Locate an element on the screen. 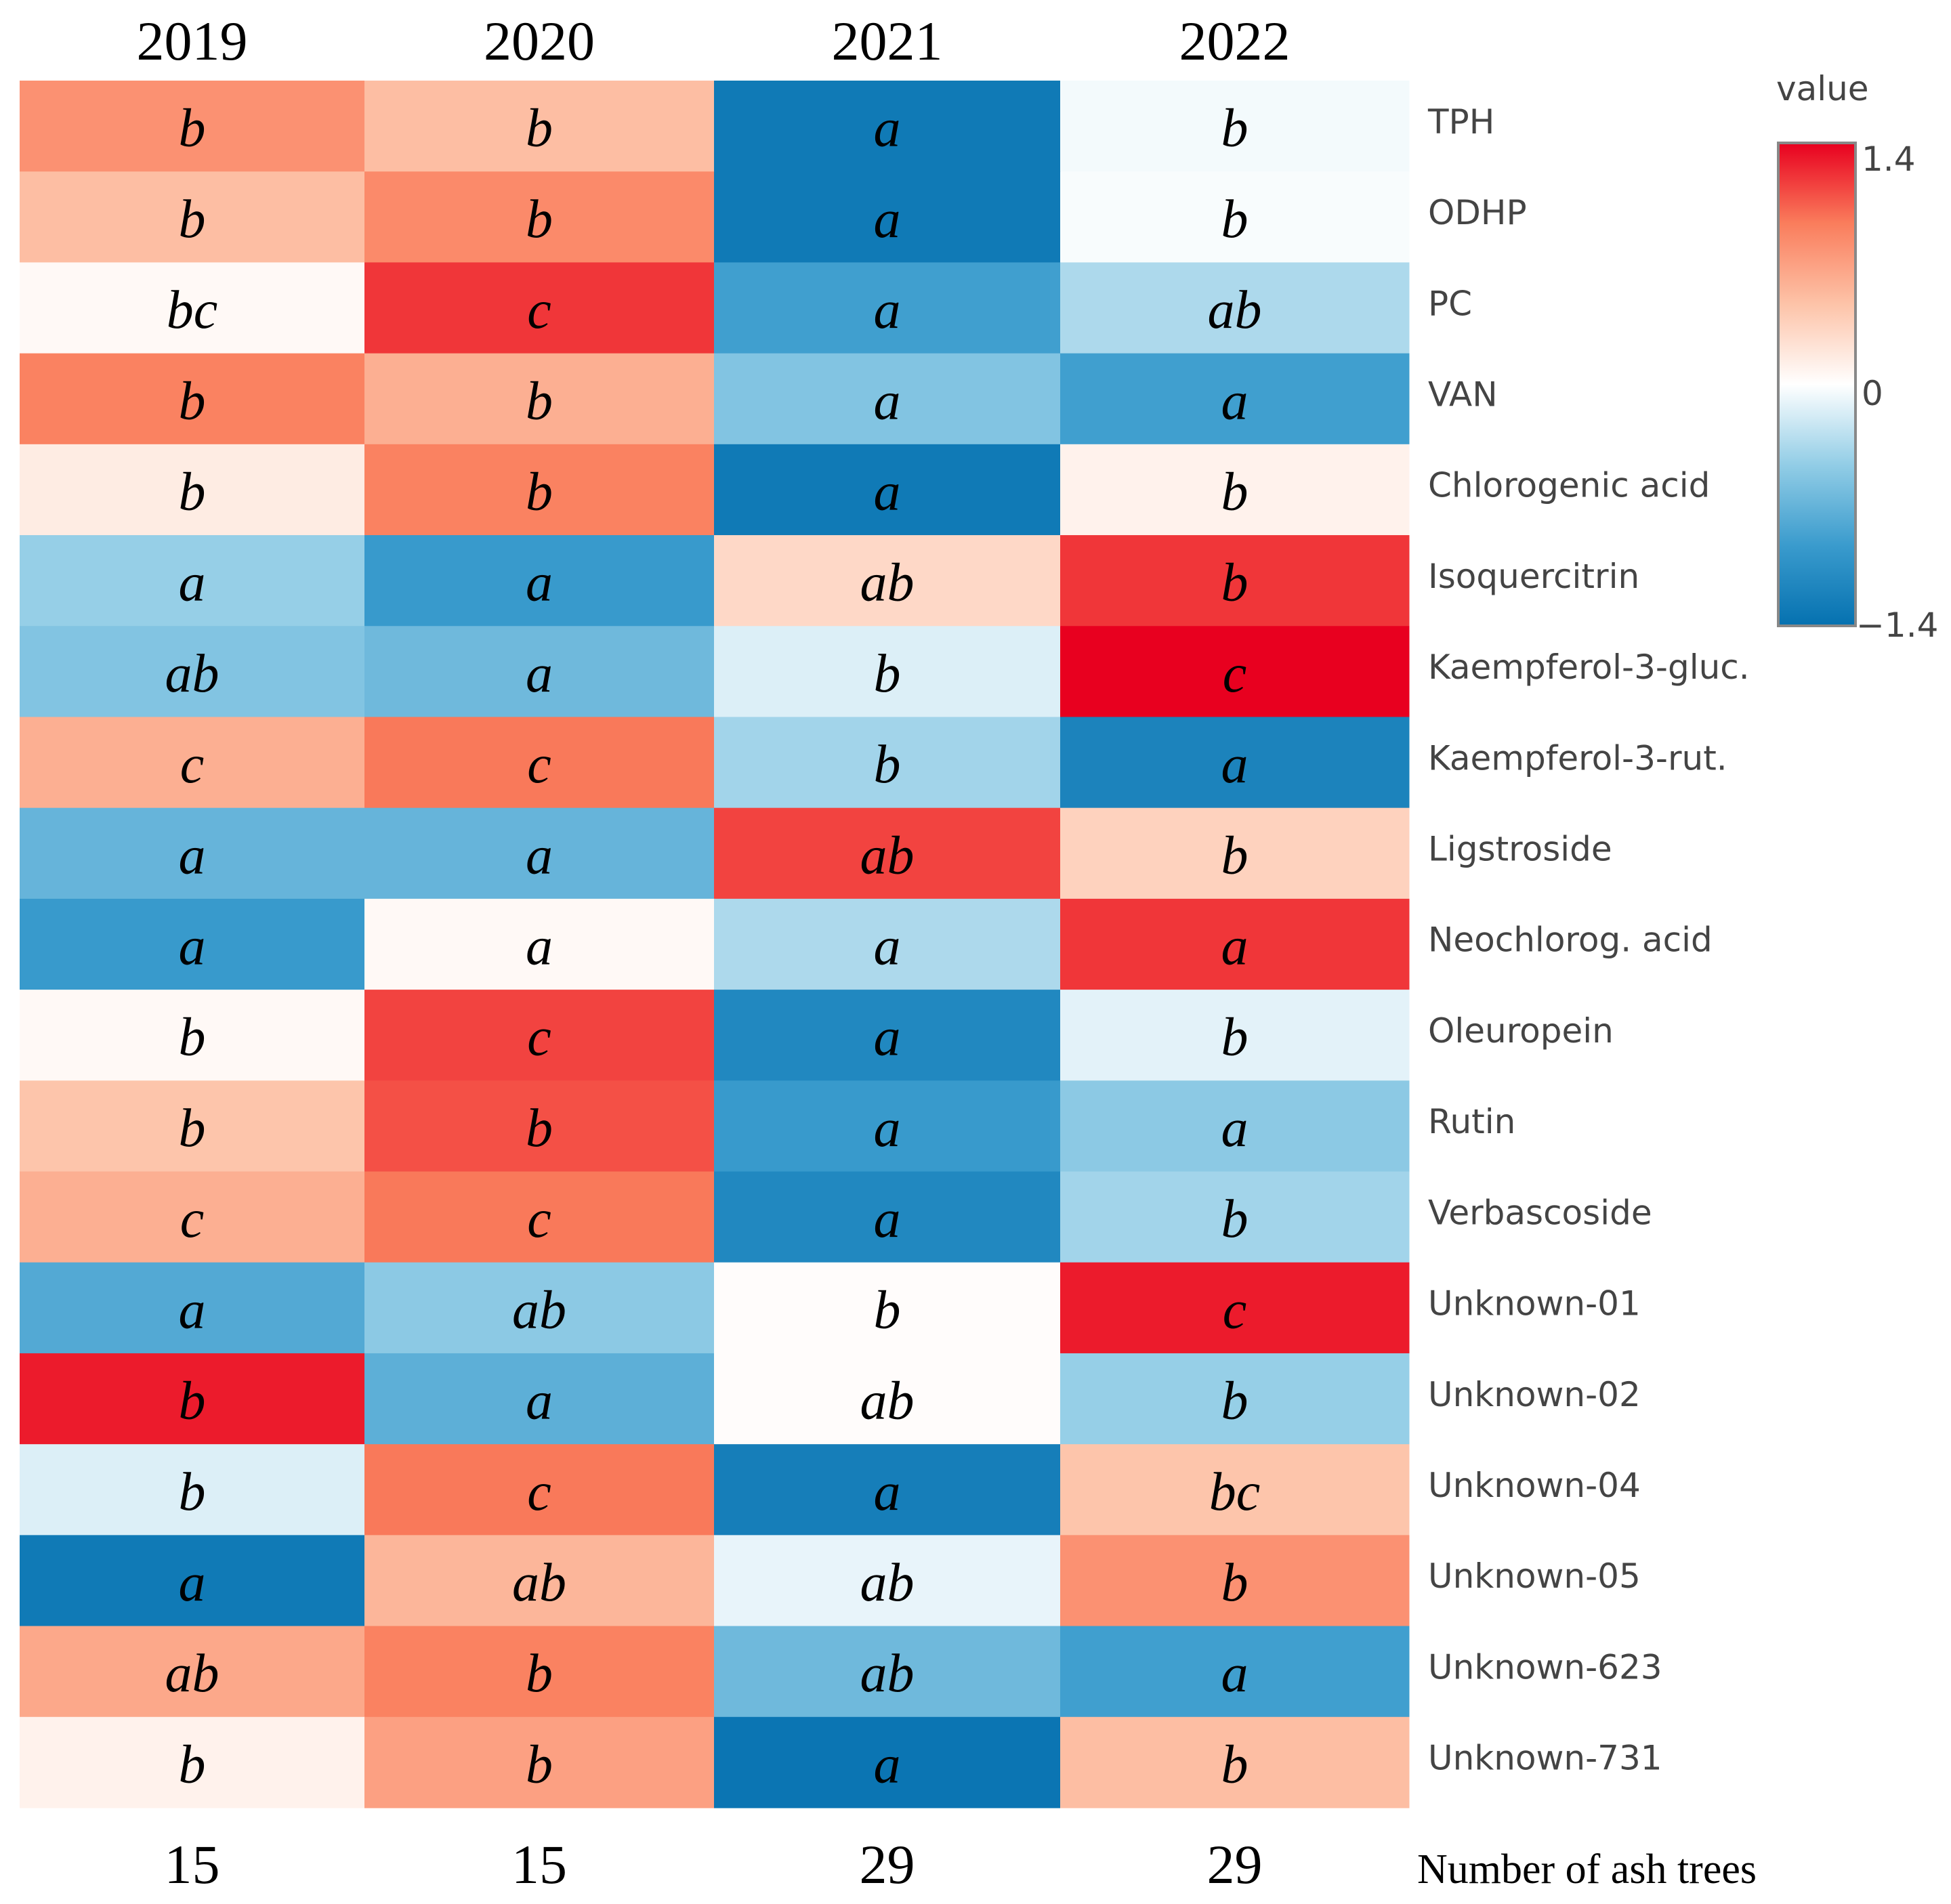 This screenshot has width=1951, height=1904. row-label: Unknown-04 is located at coordinates (1534, 1486).